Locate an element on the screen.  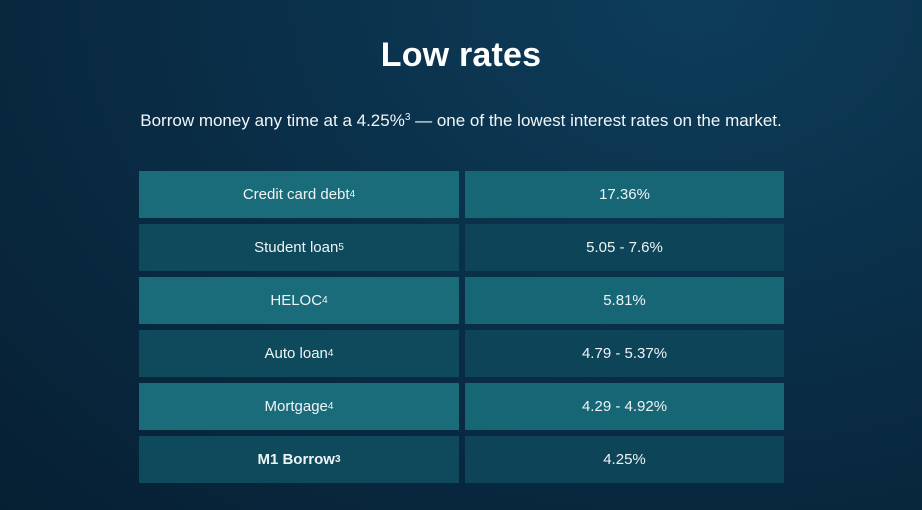
rate-value-cell: 5.81% is located at coordinates (624, 300).